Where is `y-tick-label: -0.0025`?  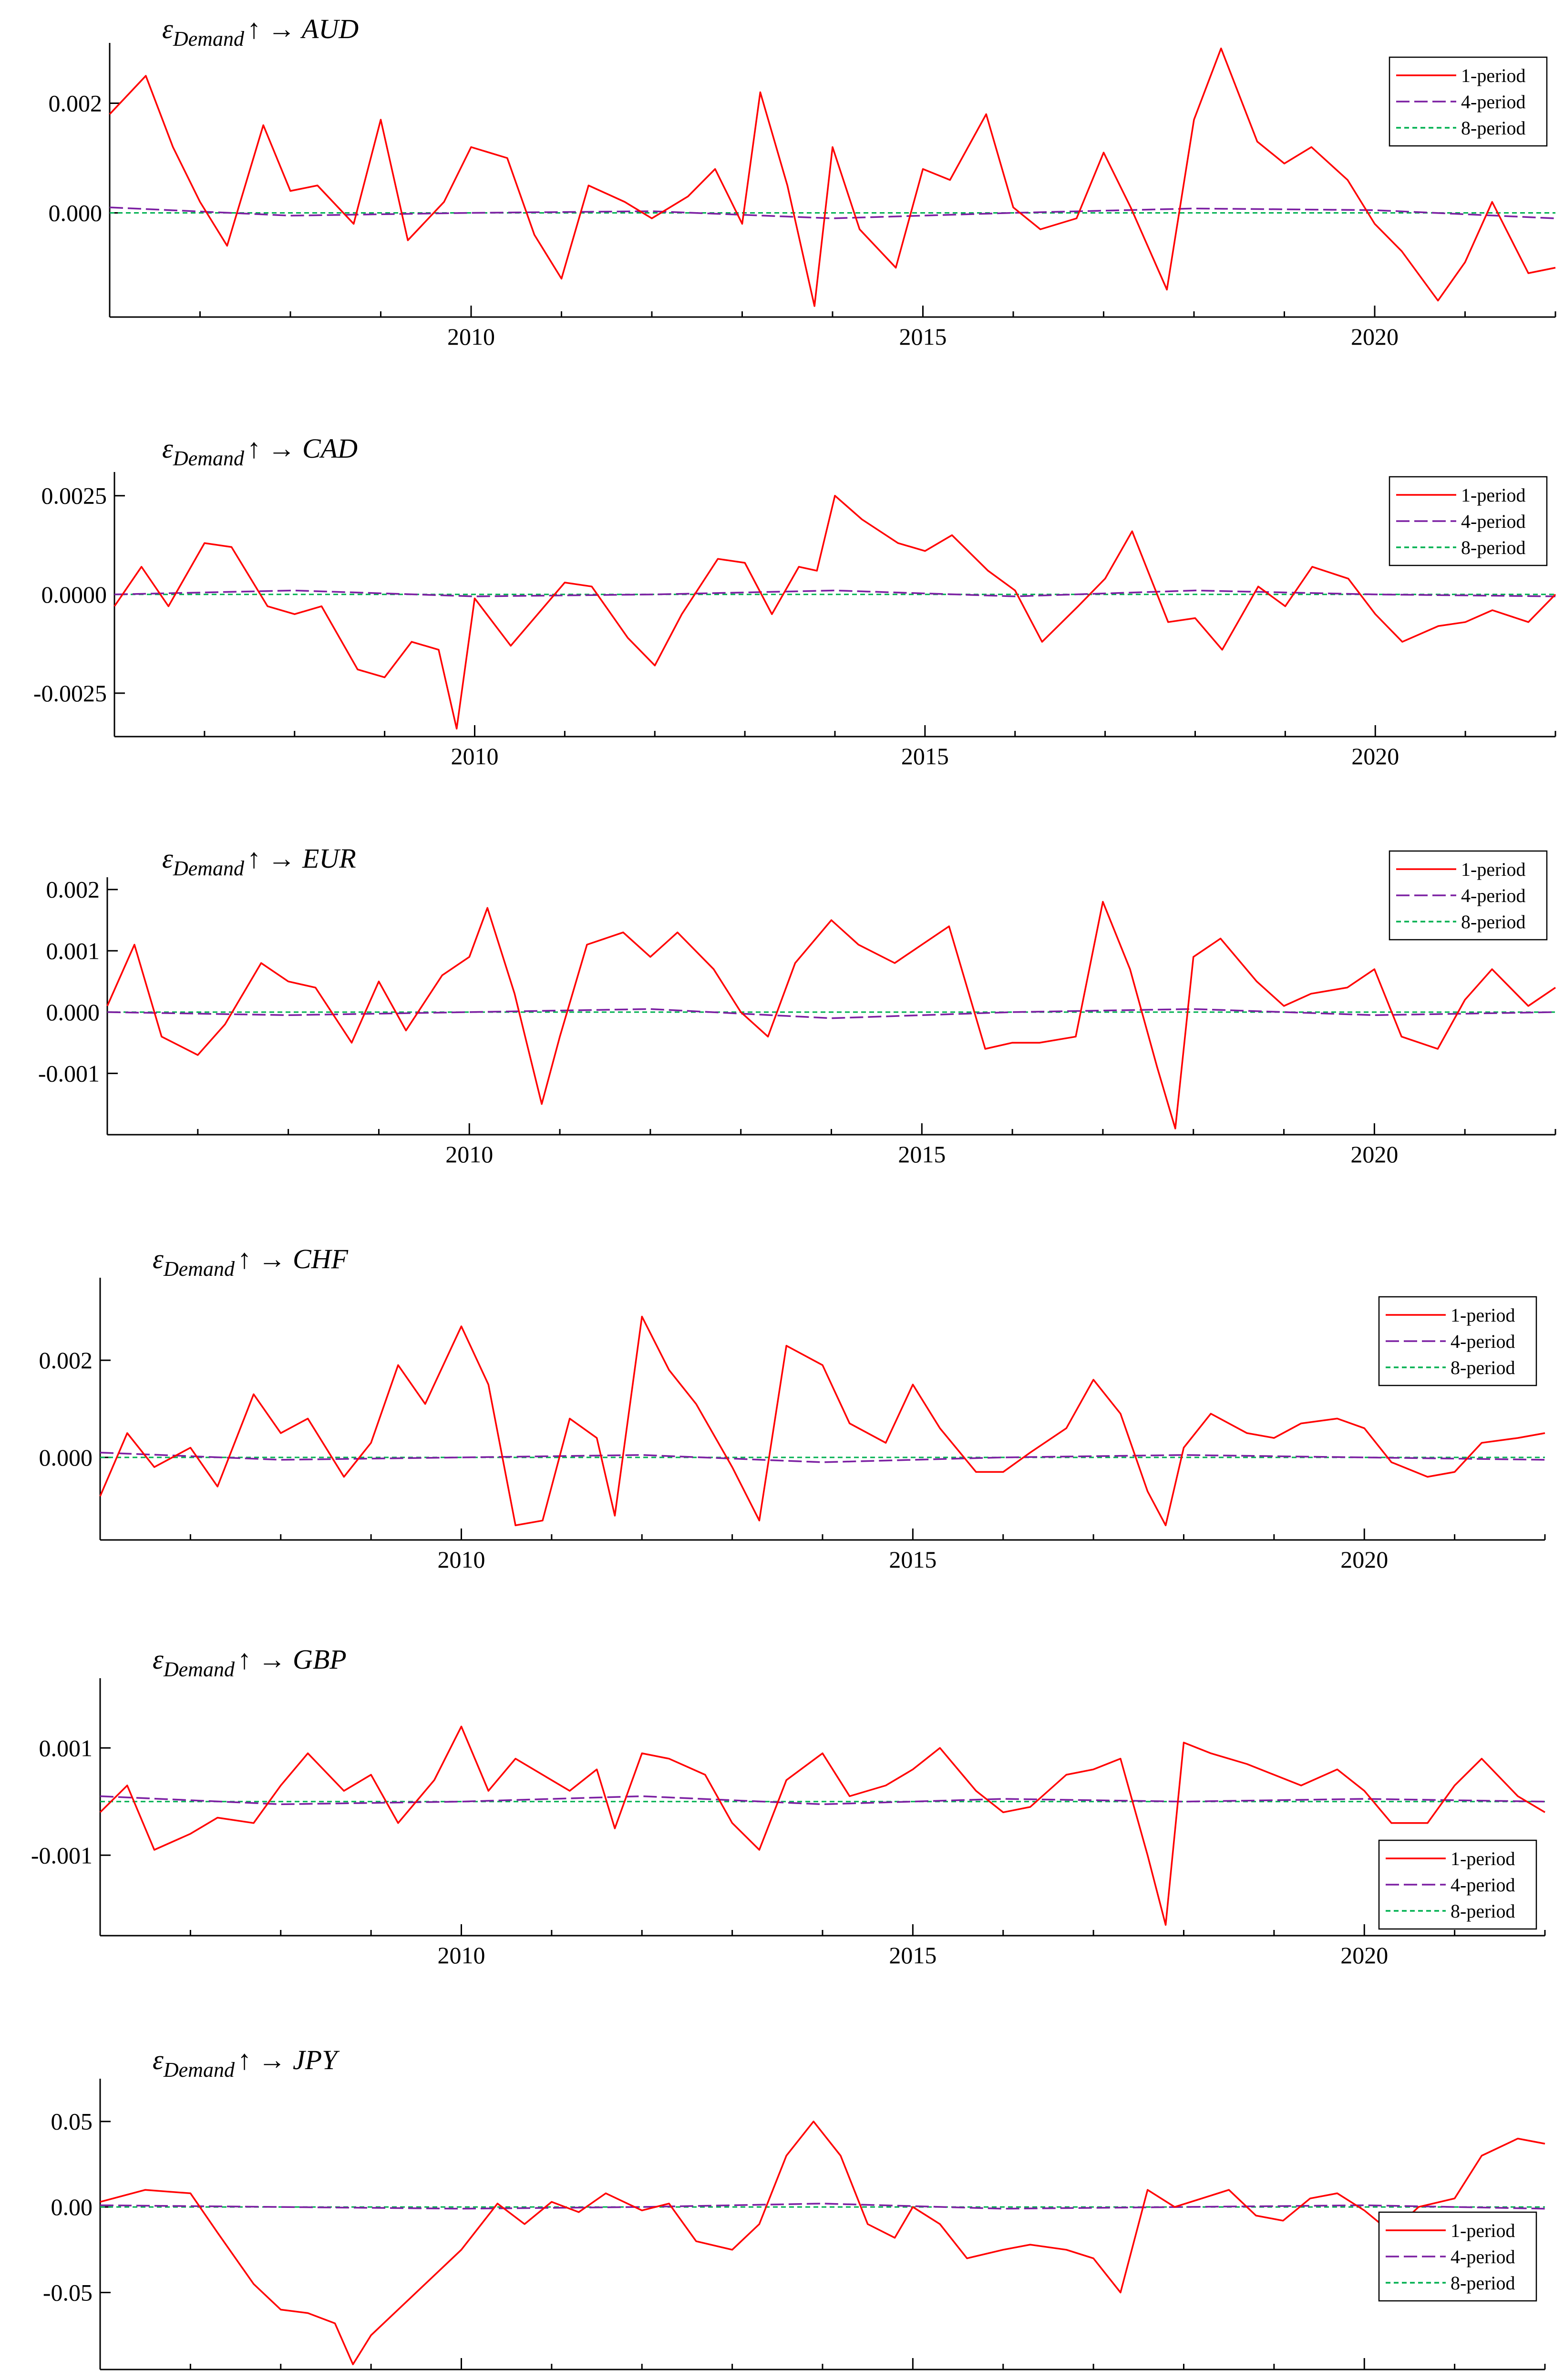
y-tick-label: -0.0025 is located at coordinates (70, 693).